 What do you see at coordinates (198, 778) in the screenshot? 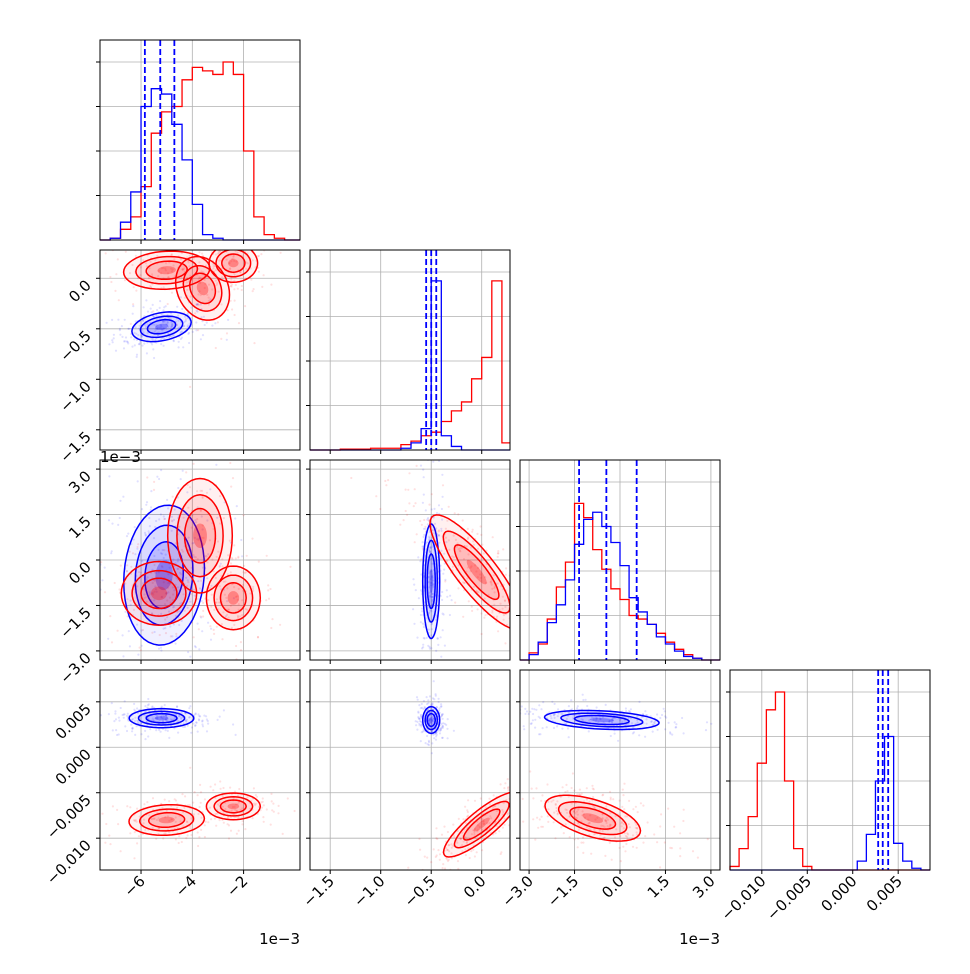
I see `panel-2d` at bounding box center [198, 778].